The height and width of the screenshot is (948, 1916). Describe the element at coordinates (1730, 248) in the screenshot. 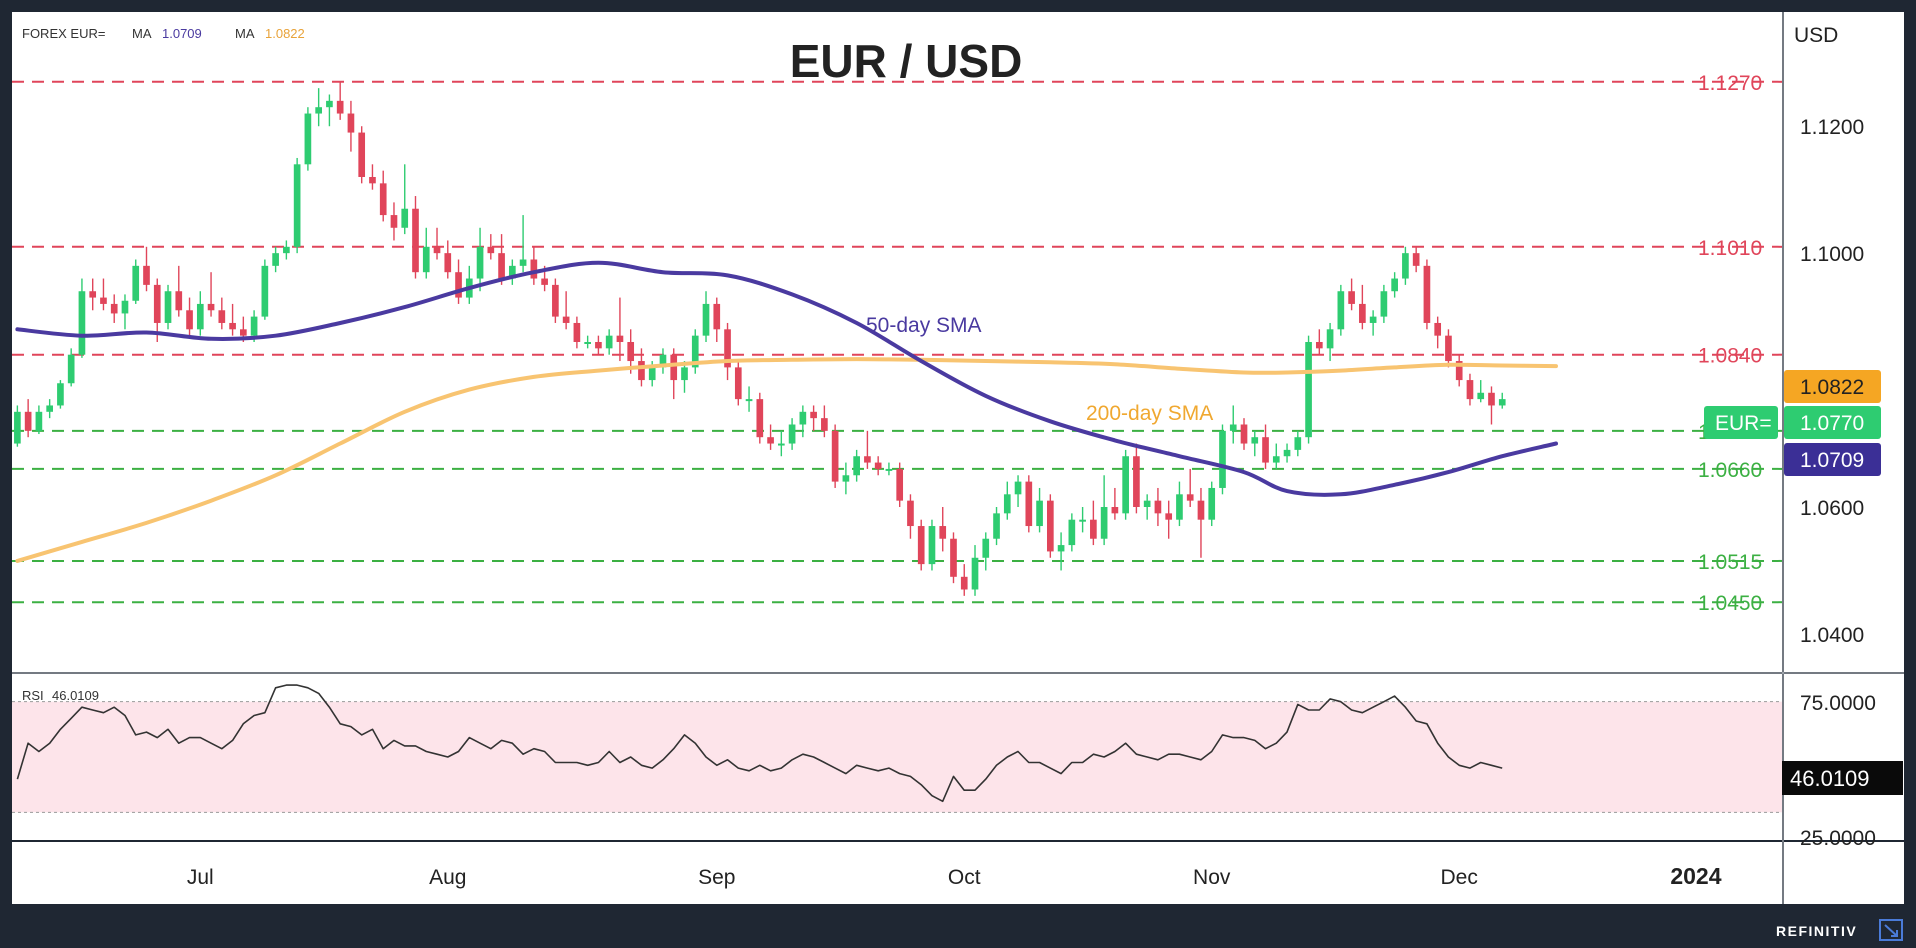

I see `level-label-1.1010: 1.1010` at that location.